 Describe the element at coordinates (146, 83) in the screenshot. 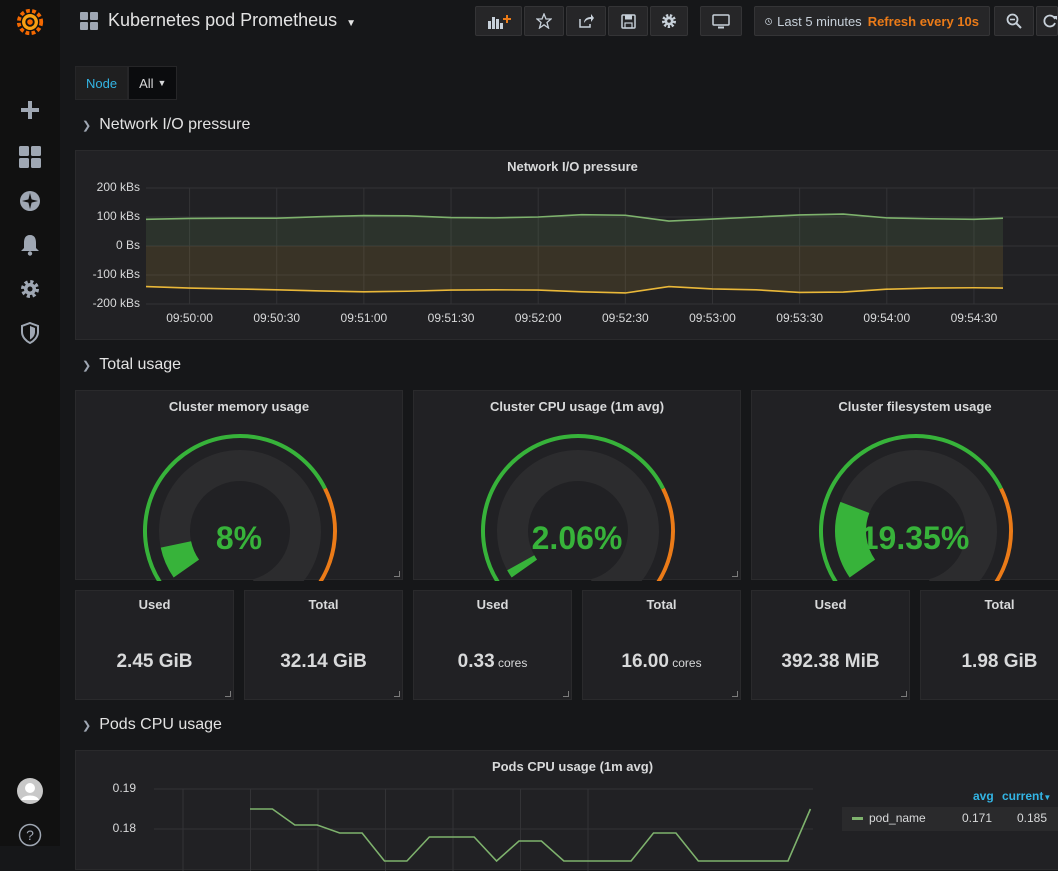

I see `node-variable-value: All` at that location.